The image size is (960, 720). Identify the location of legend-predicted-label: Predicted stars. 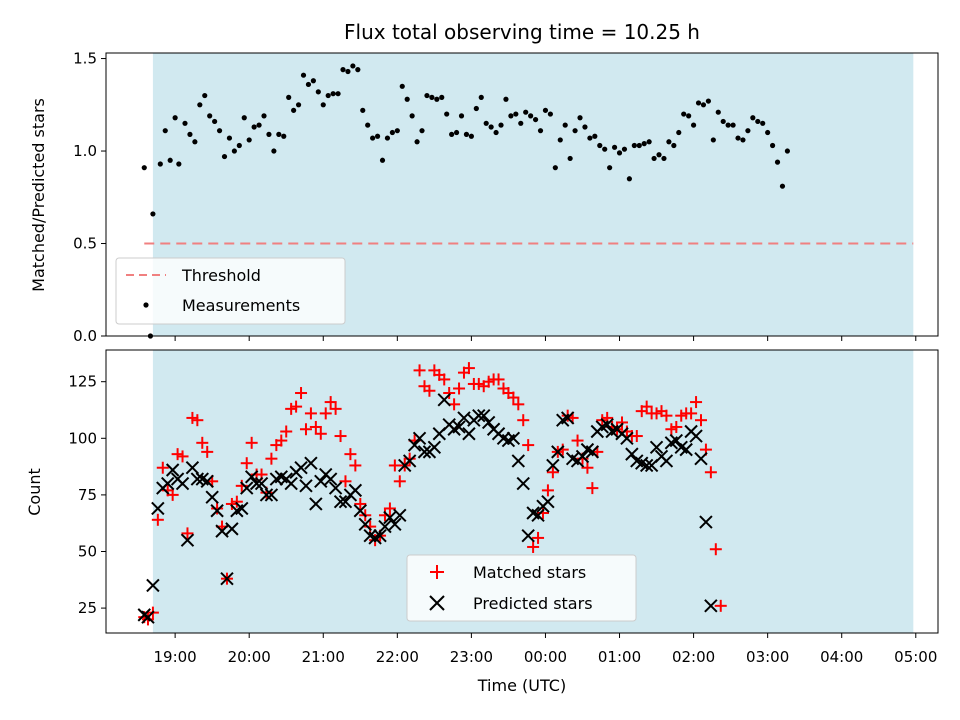
(533, 603).